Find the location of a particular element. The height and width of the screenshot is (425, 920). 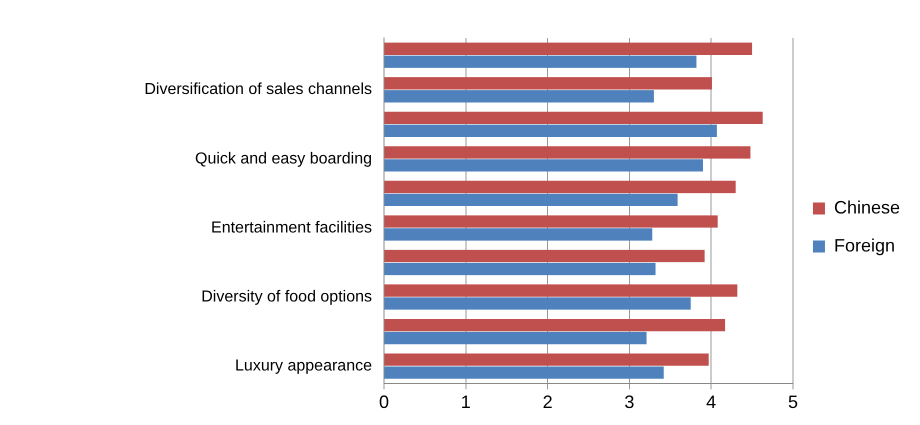

x-tick-label: 5 is located at coordinates (793, 402).